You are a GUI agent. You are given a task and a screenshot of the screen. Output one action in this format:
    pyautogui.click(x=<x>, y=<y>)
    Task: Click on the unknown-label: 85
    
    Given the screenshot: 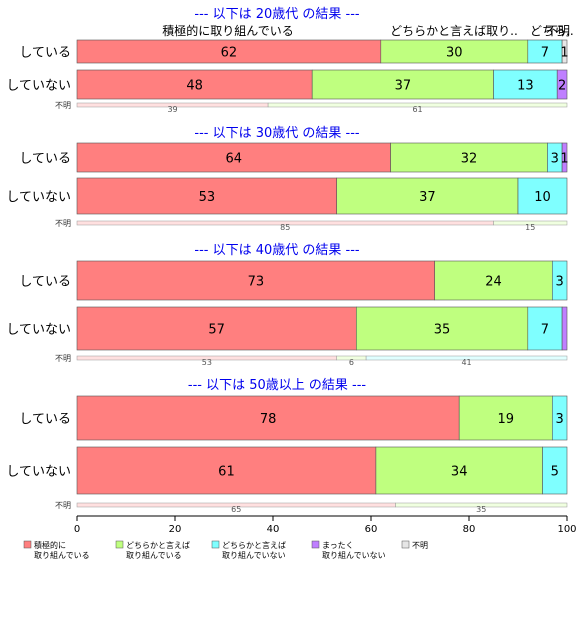 What is the action you would take?
    pyautogui.click(x=285, y=227)
    